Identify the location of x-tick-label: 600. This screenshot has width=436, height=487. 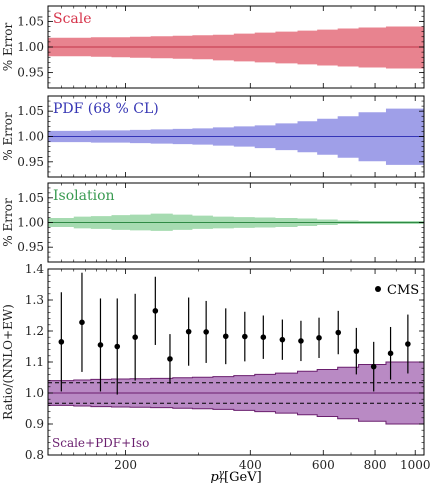
(323, 465).